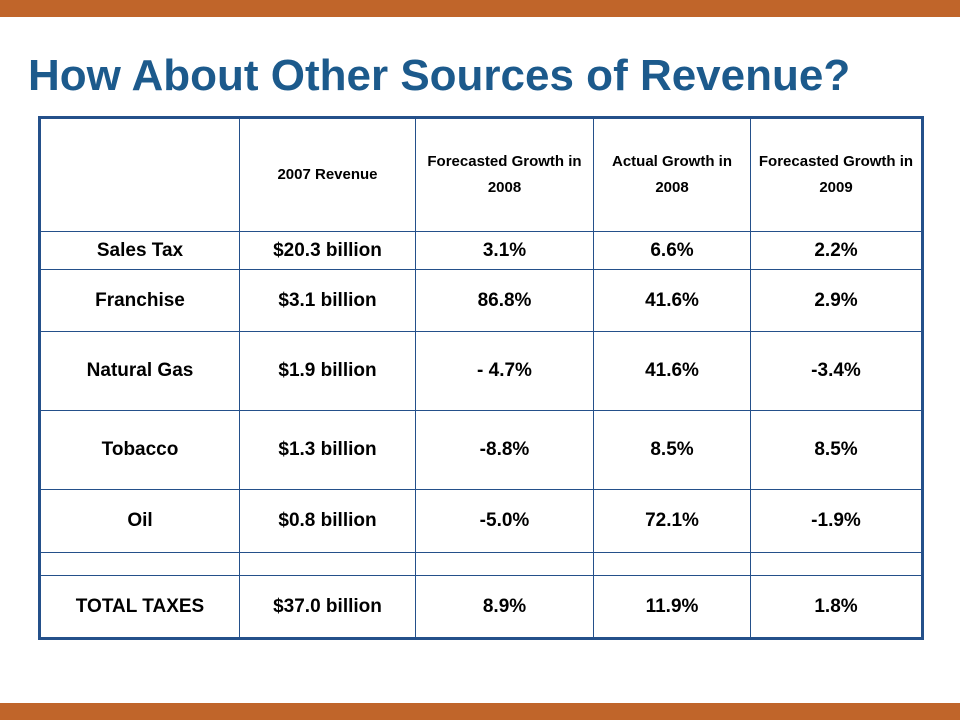  I want to click on table-row: Oil $0.8 billion -5.0% 72.1% -1.9%, so click(481, 521).